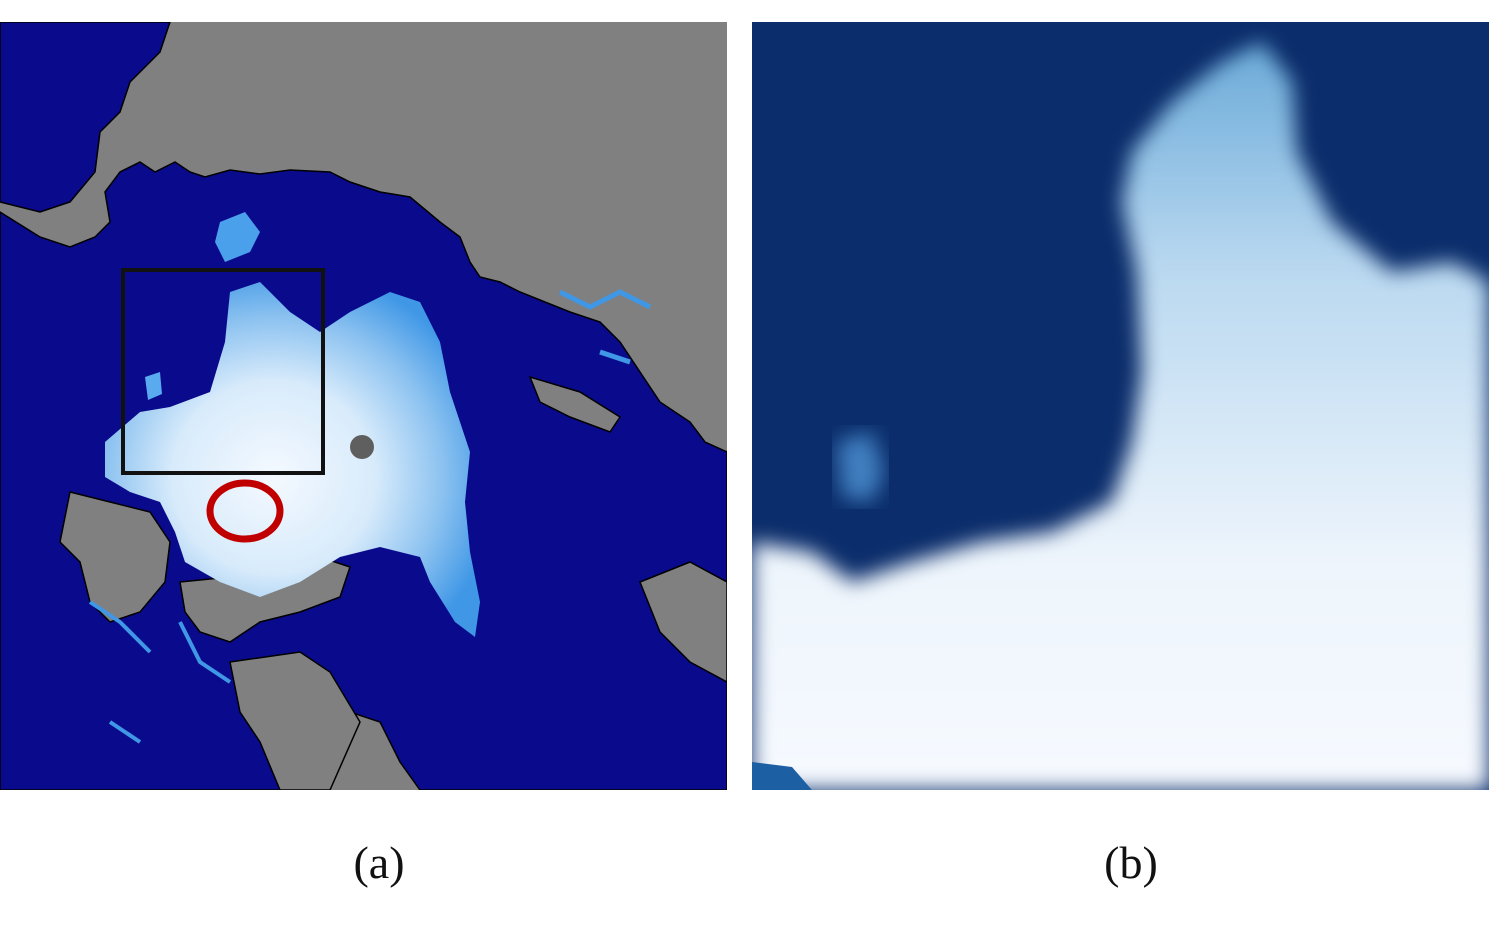 The image size is (1509, 933). Describe the element at coordinates (295, 720) in the screenshot. I see `southern-land` at that location.